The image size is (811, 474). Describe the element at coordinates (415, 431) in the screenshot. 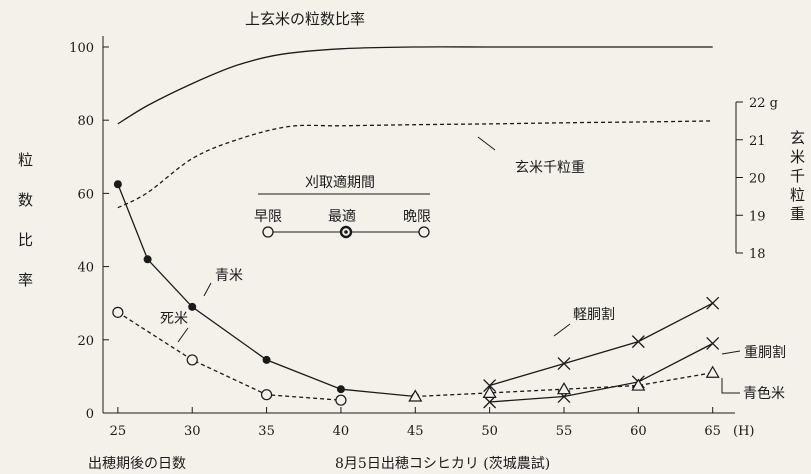

I see `x-tick-label: 45` at that location.